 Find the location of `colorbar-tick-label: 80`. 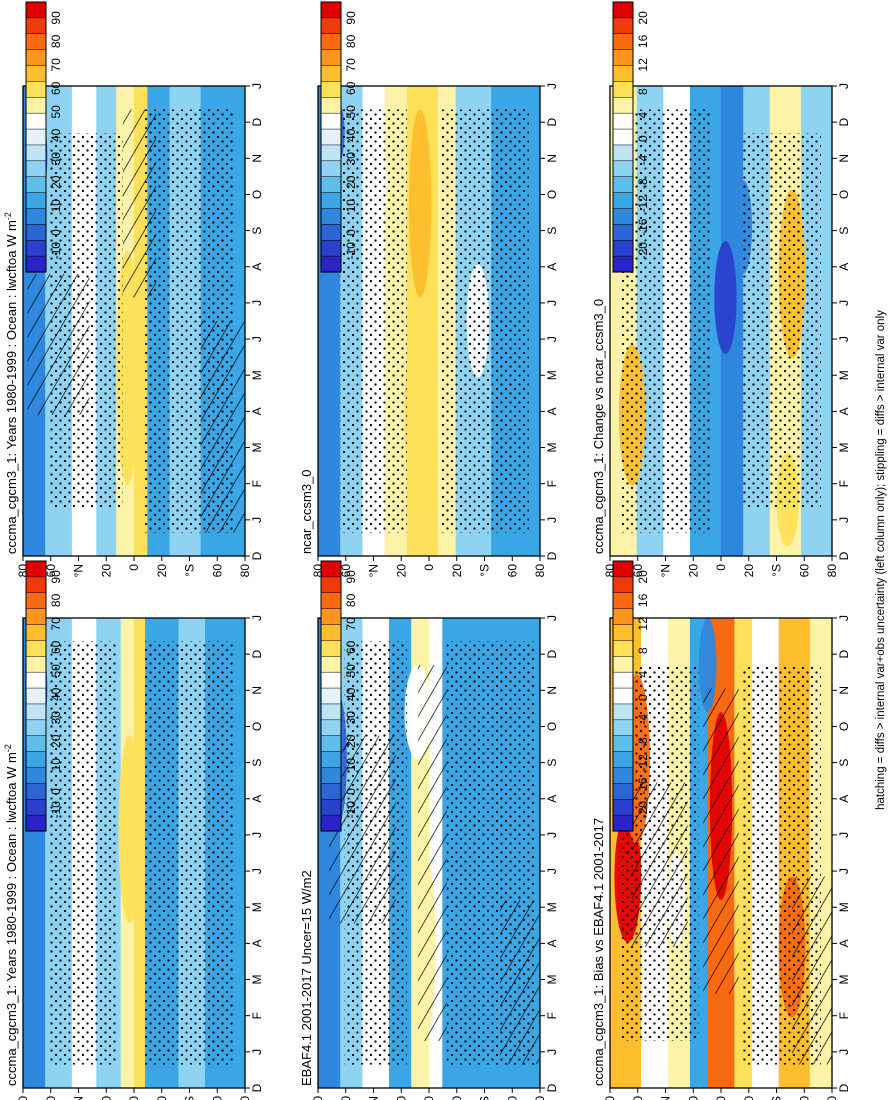

colorbar-tick-label: 80 is located at coordinates (351, 600).